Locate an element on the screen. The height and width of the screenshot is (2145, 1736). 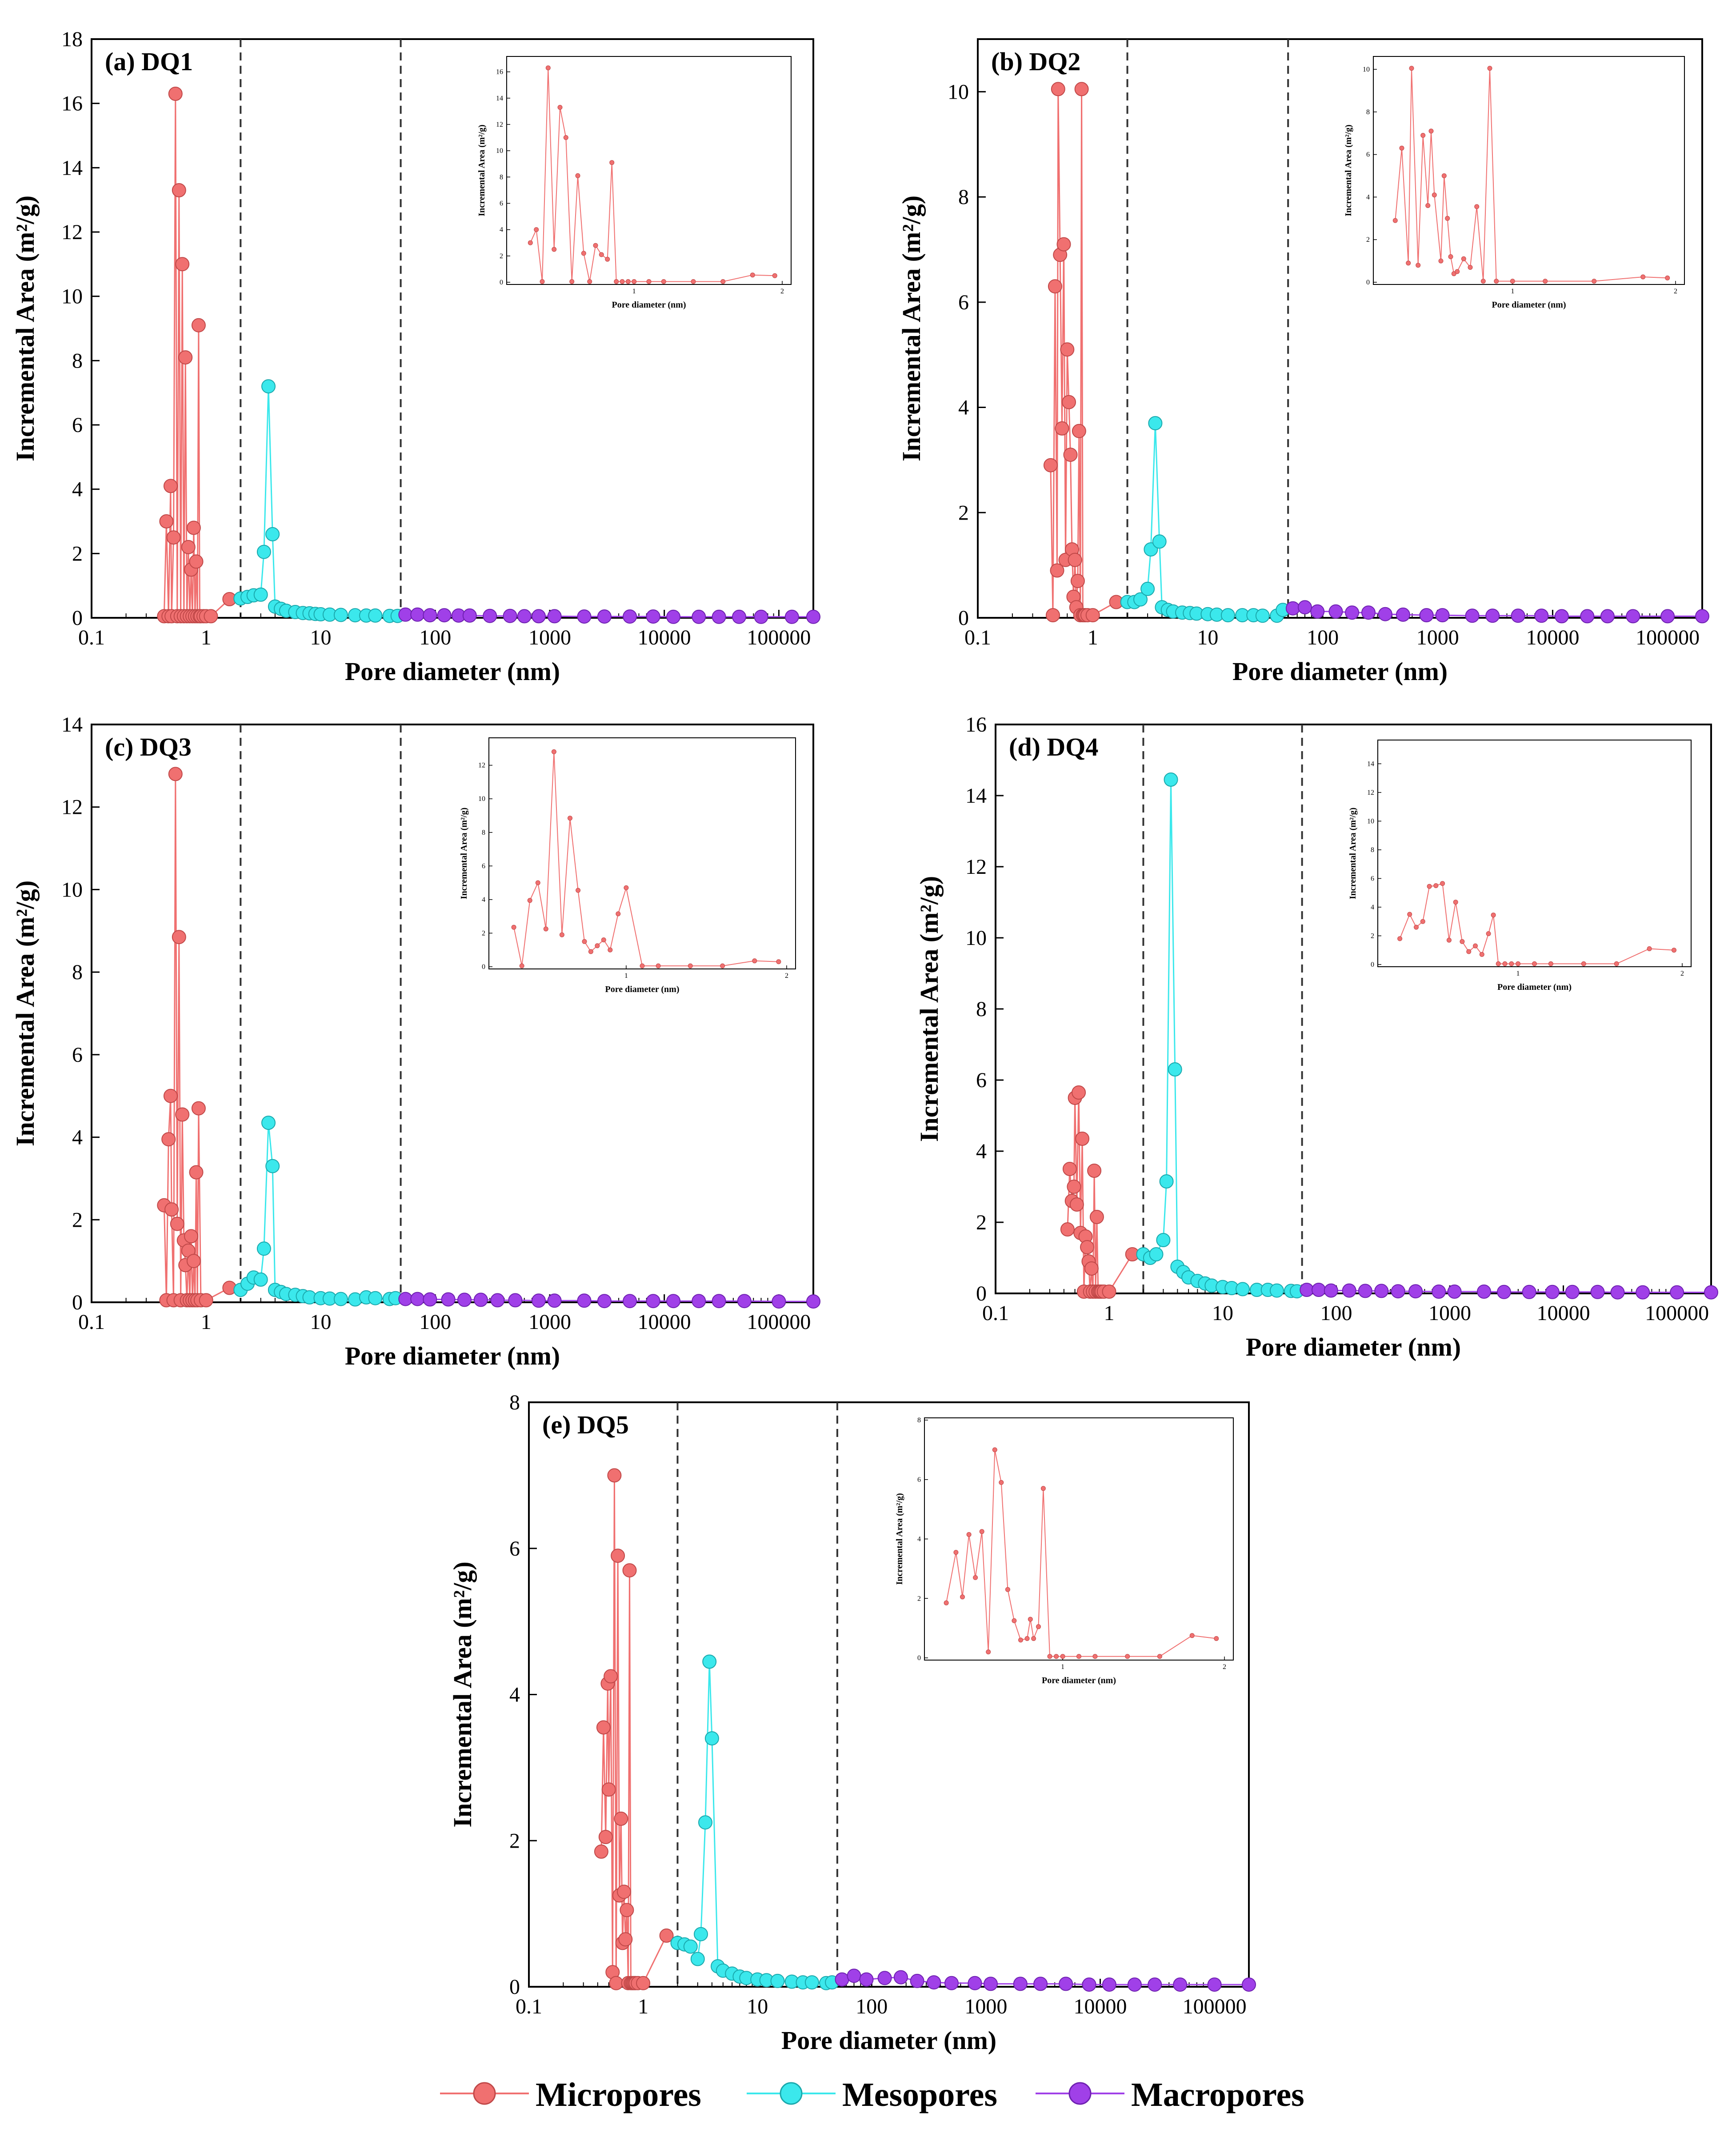
y-tick-label: 12 is located at coordinates (976, 867).